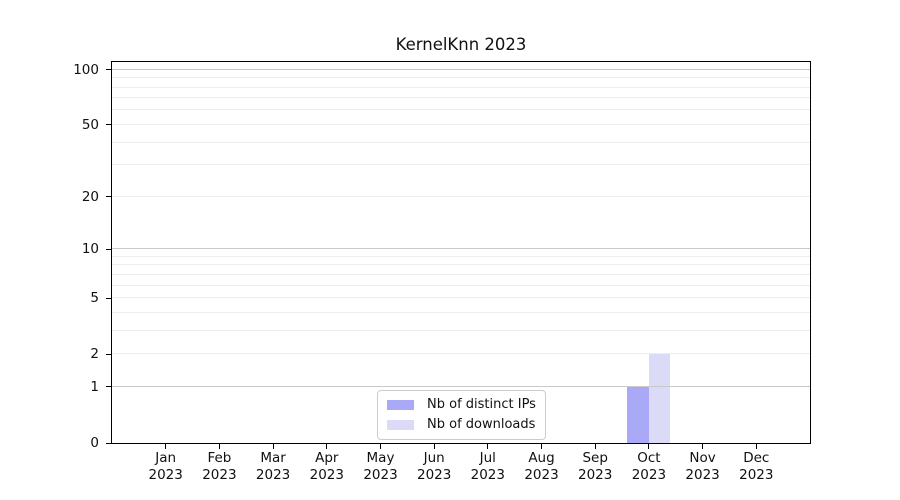 This screenshot has height=500, width=900. I want to click on y-tick-label-1: 1, so click(94, 386).